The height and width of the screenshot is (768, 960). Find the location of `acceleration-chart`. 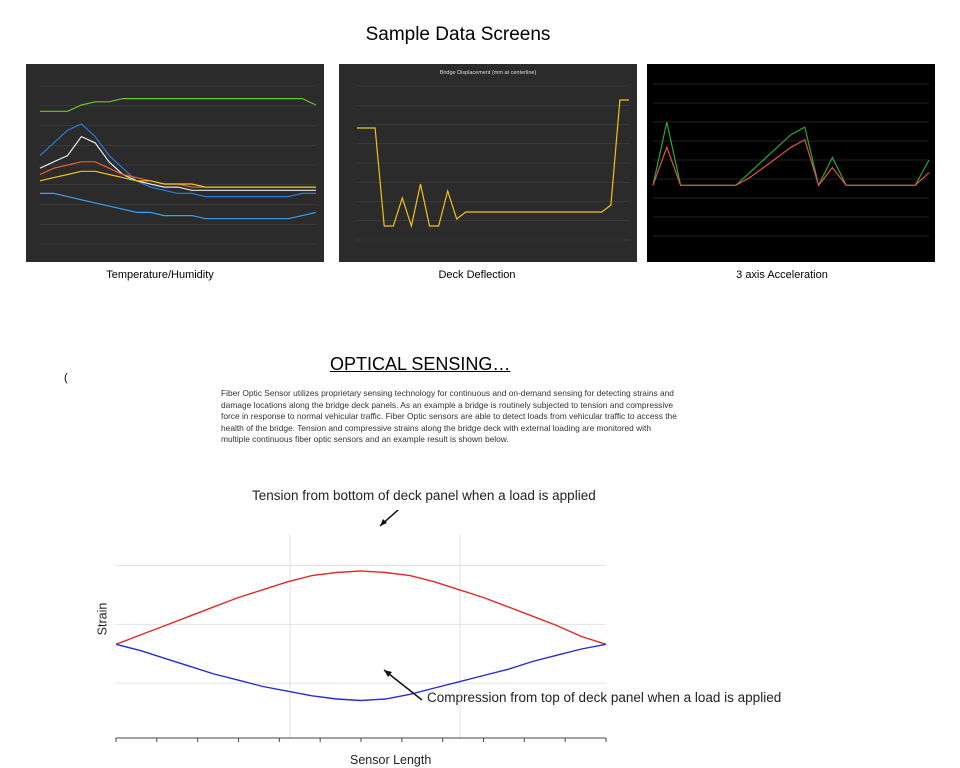

acceleration-chart is located at coordinates (791, 163).